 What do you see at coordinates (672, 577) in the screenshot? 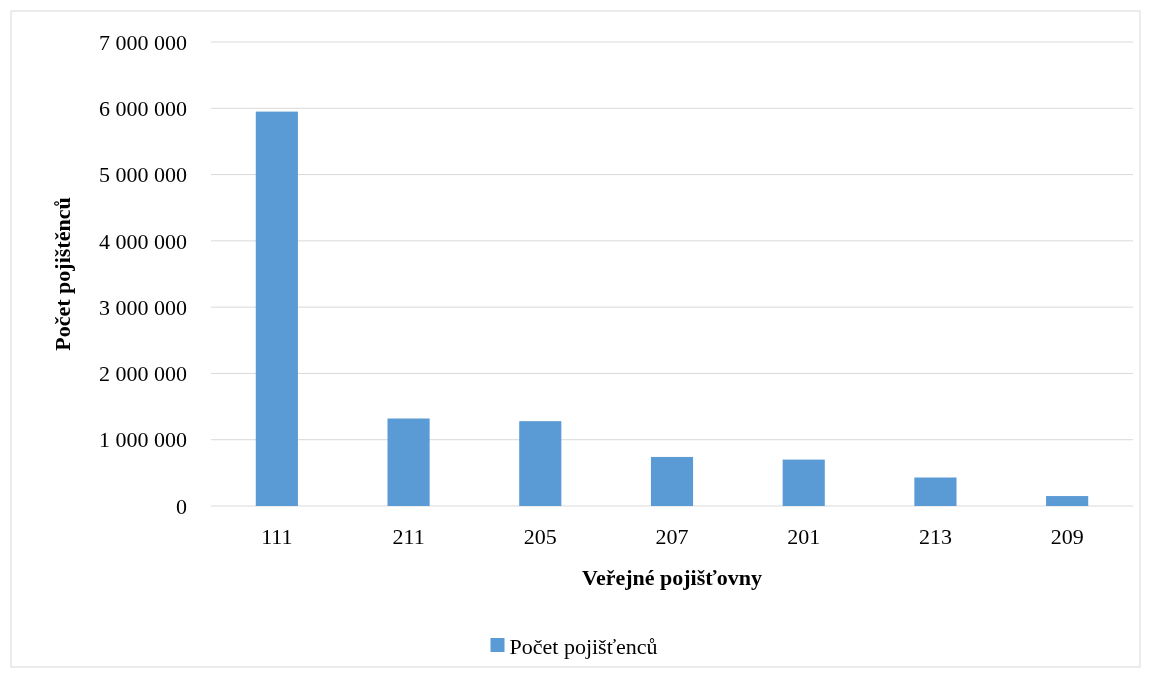
I see `x-axis-title: Veřejné pojišťovny` at bounding box center [672, 577].